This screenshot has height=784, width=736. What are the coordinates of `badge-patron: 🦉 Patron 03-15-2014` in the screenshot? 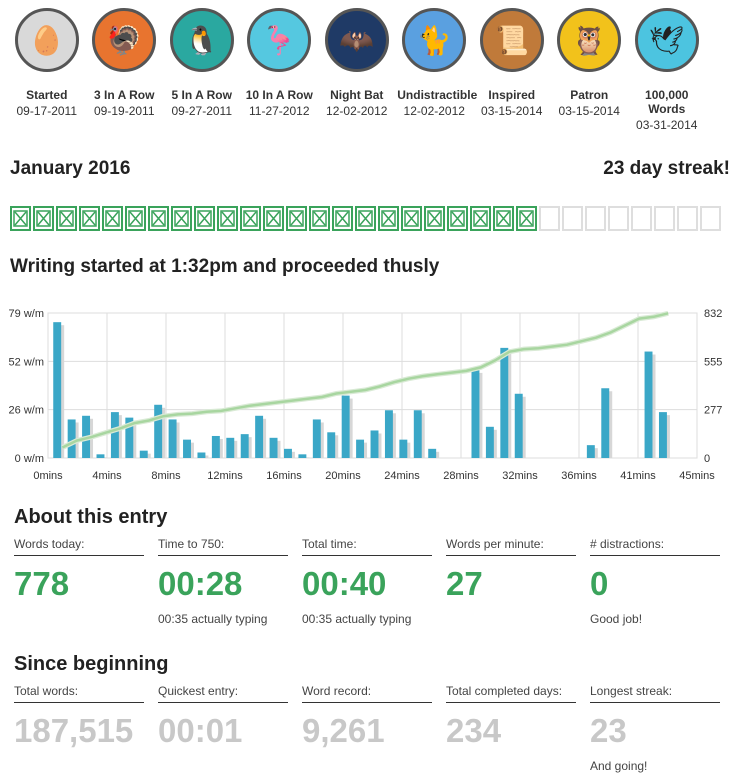 It's located at (590, 70).